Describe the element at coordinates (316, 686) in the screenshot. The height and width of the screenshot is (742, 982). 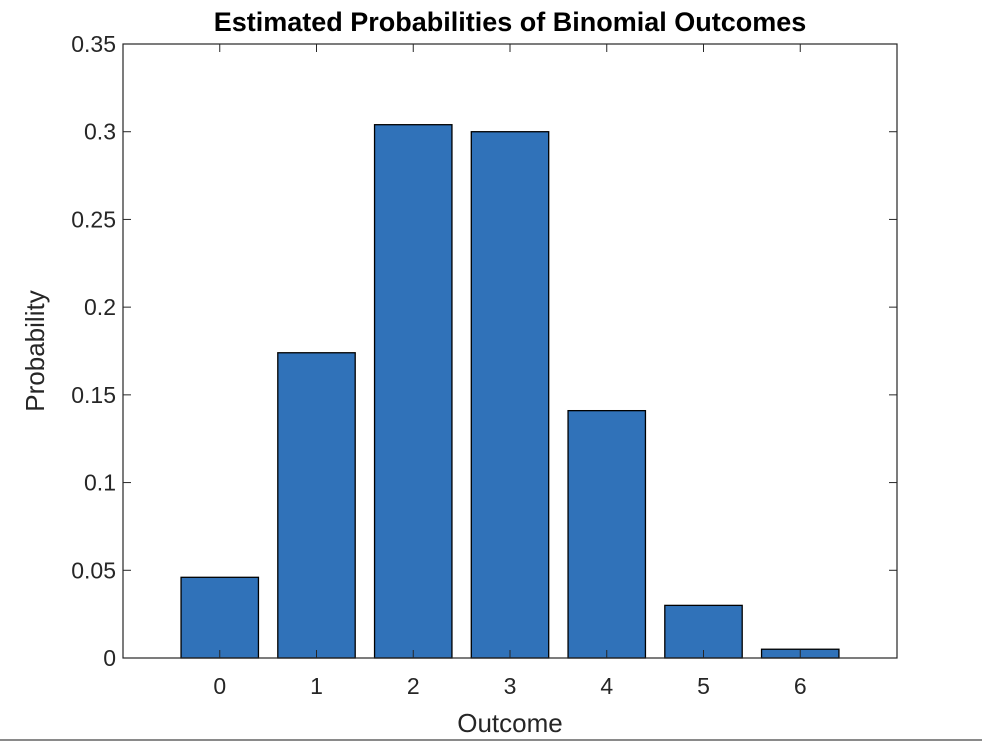
I see `x-tick-label: 1` at that location.